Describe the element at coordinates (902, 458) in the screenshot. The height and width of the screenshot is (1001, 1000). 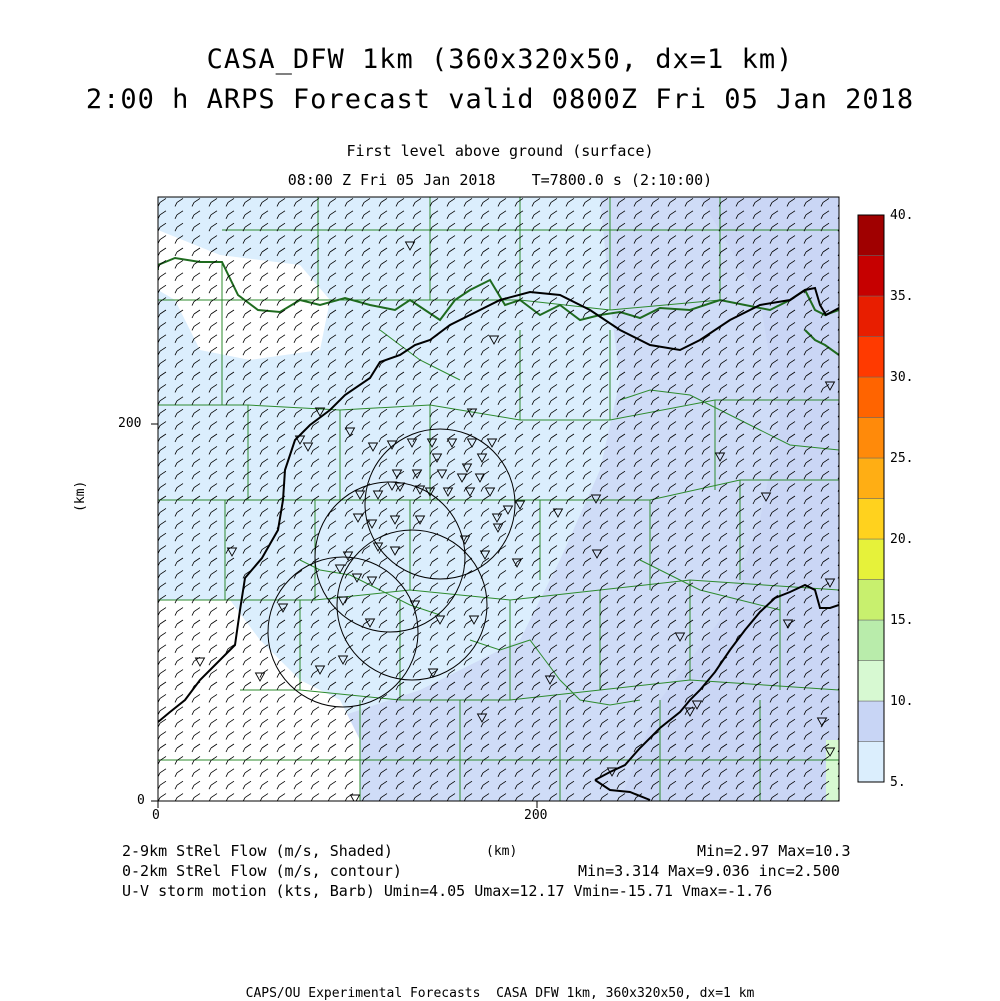
I see `colorbar-label-25: 25.` at that location.